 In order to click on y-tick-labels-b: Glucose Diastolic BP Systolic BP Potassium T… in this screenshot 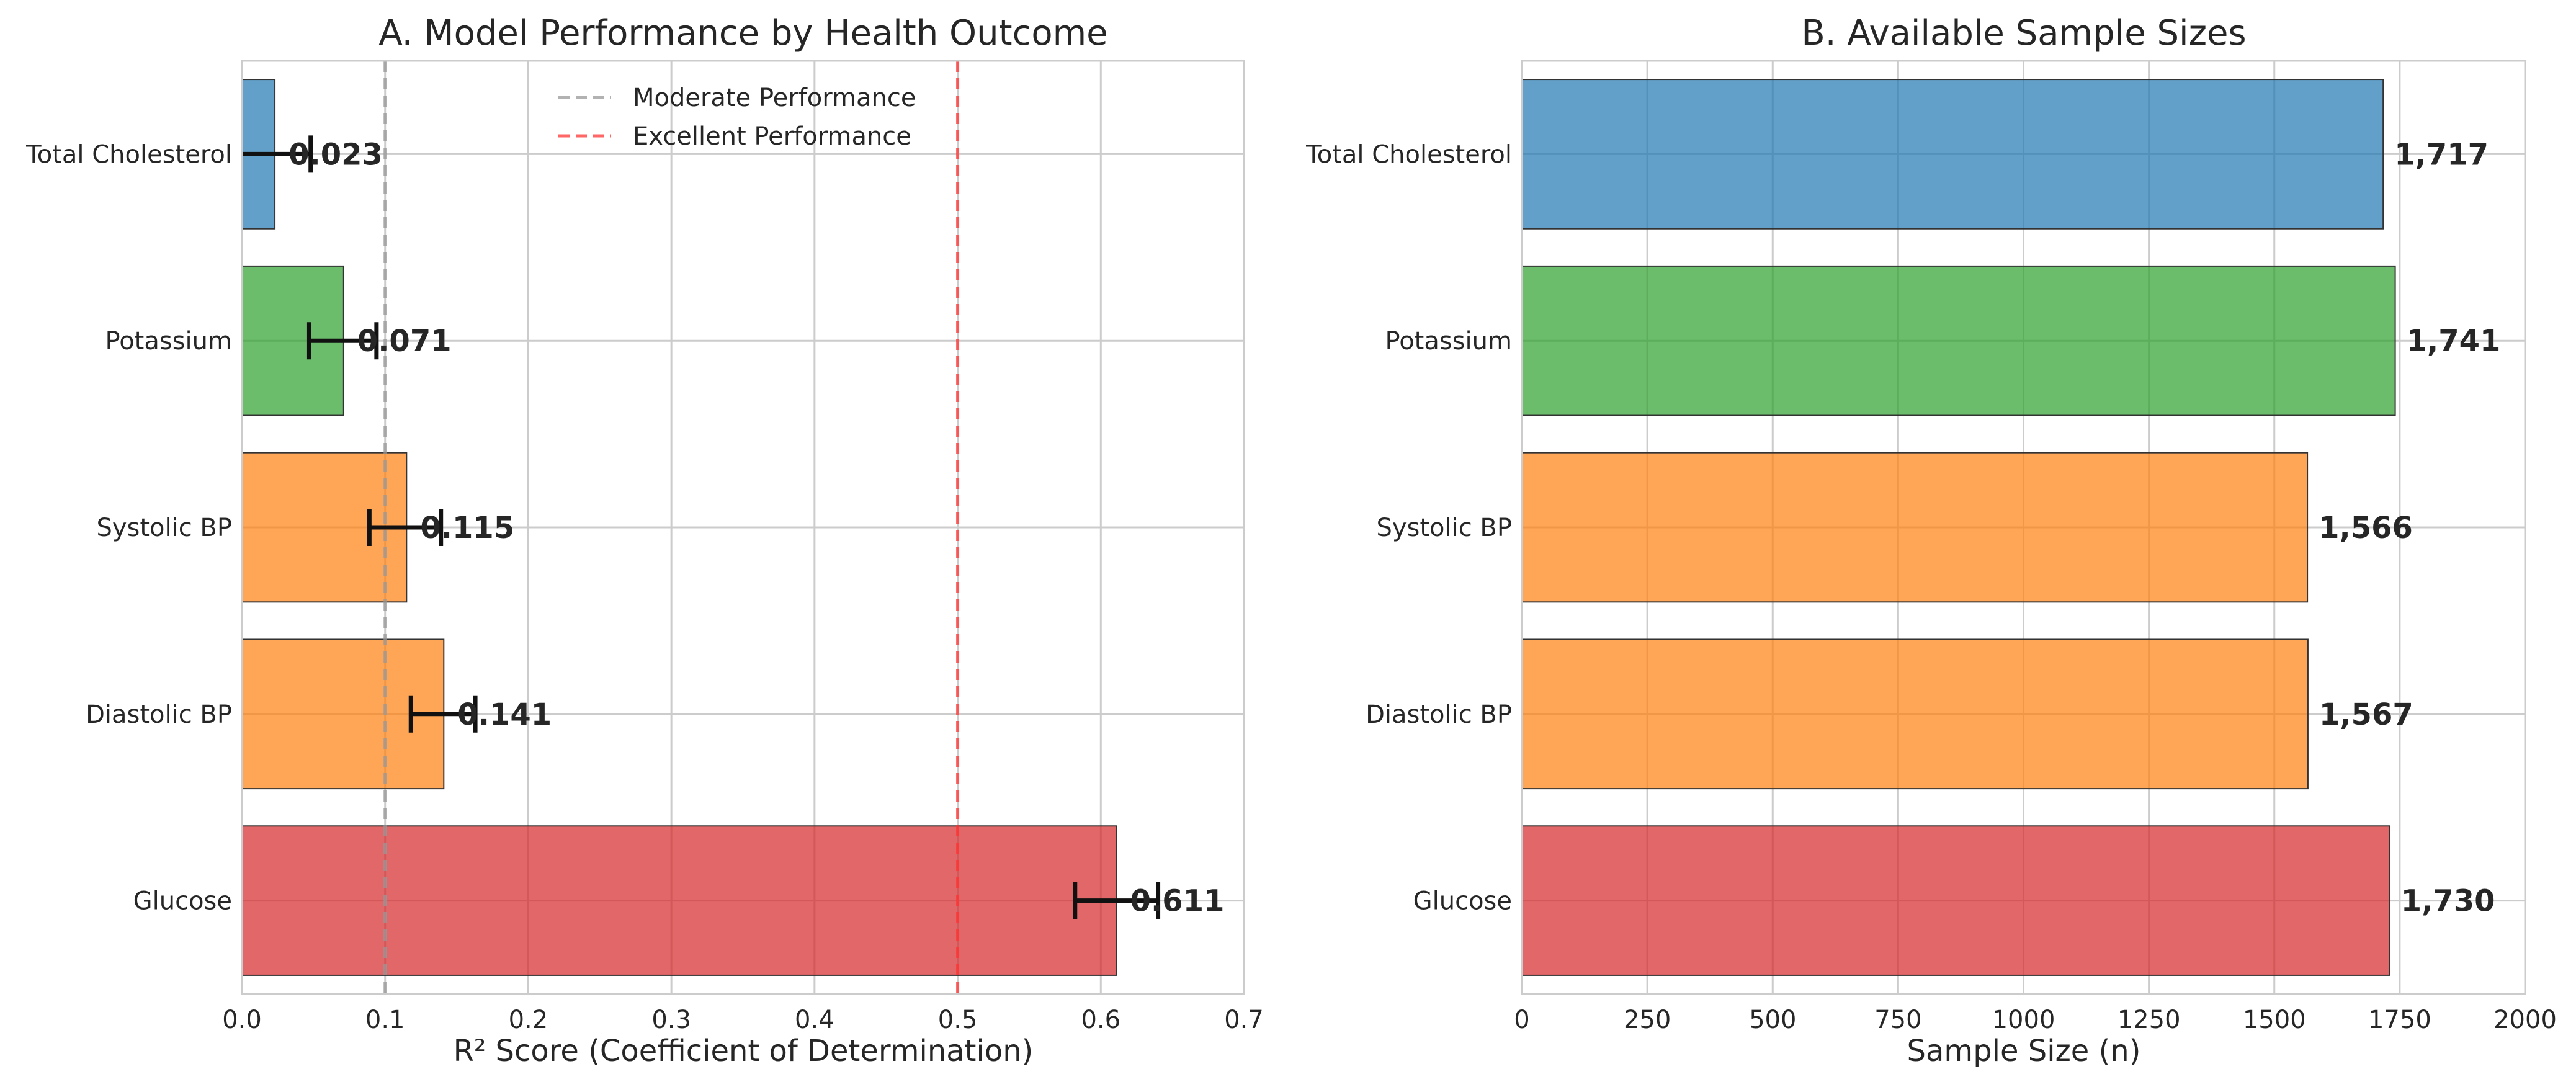, I will do `click(1408, 527)`.